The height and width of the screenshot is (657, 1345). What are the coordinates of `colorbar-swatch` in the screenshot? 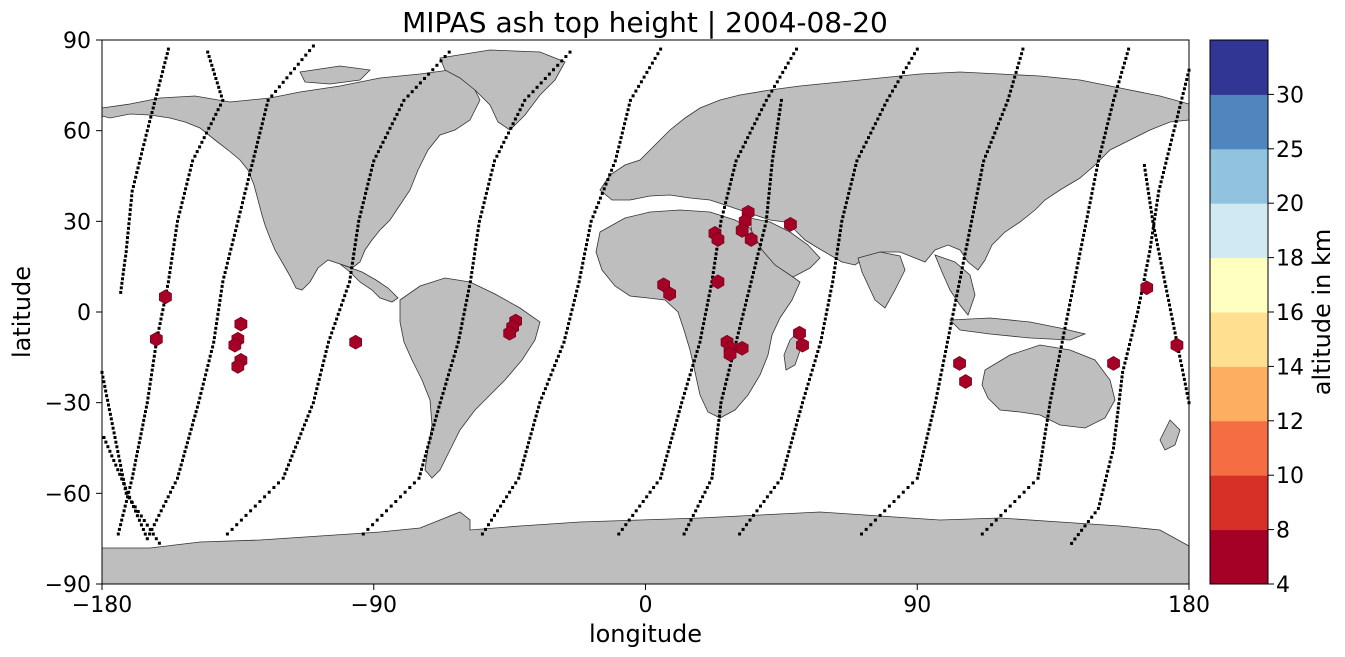 It's located at (1239, 394).